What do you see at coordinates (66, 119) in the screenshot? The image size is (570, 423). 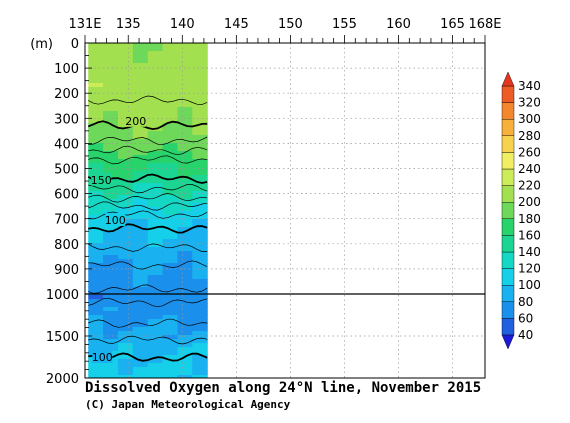 I see `y-tick-label: 300` at bounding box center [66, 119].